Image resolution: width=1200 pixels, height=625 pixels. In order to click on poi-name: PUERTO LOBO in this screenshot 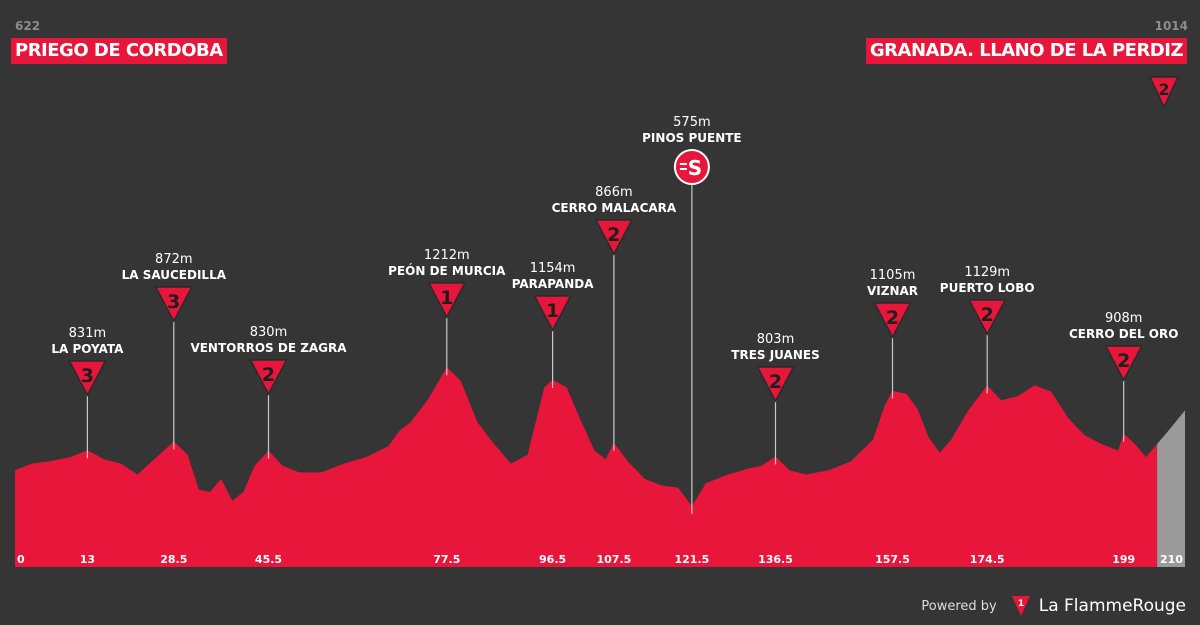, I will do `click(987, 288)`.